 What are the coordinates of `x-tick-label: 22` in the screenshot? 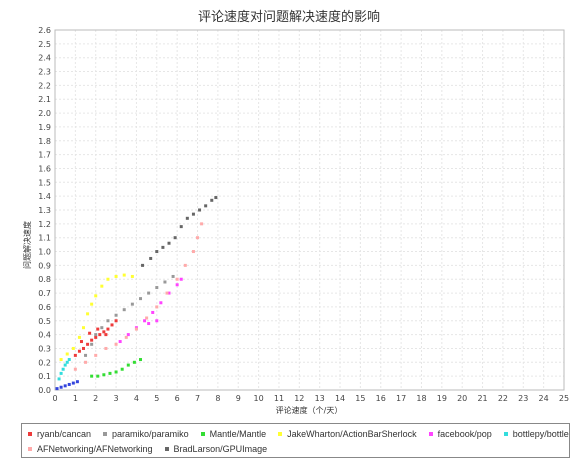 It's located at (503, 398).